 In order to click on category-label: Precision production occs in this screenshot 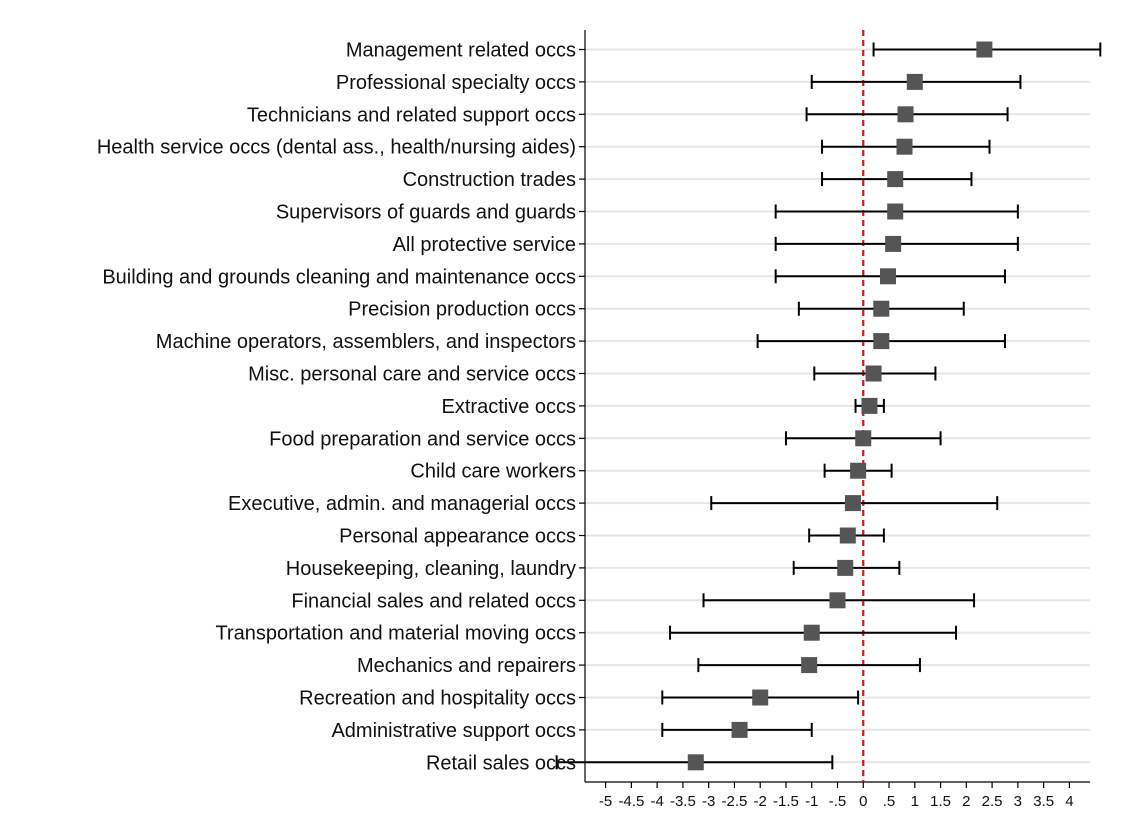, I will do `click(462, 310)`.